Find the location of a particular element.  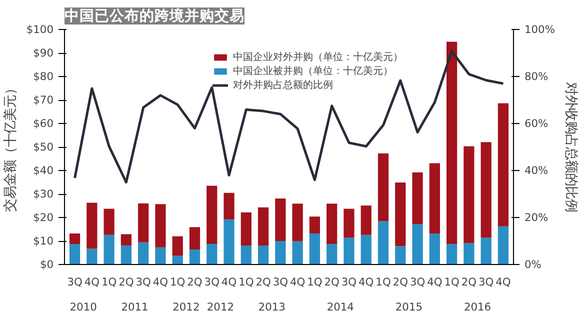

y-tick-label: $20 is located at coordinates (43, 217).